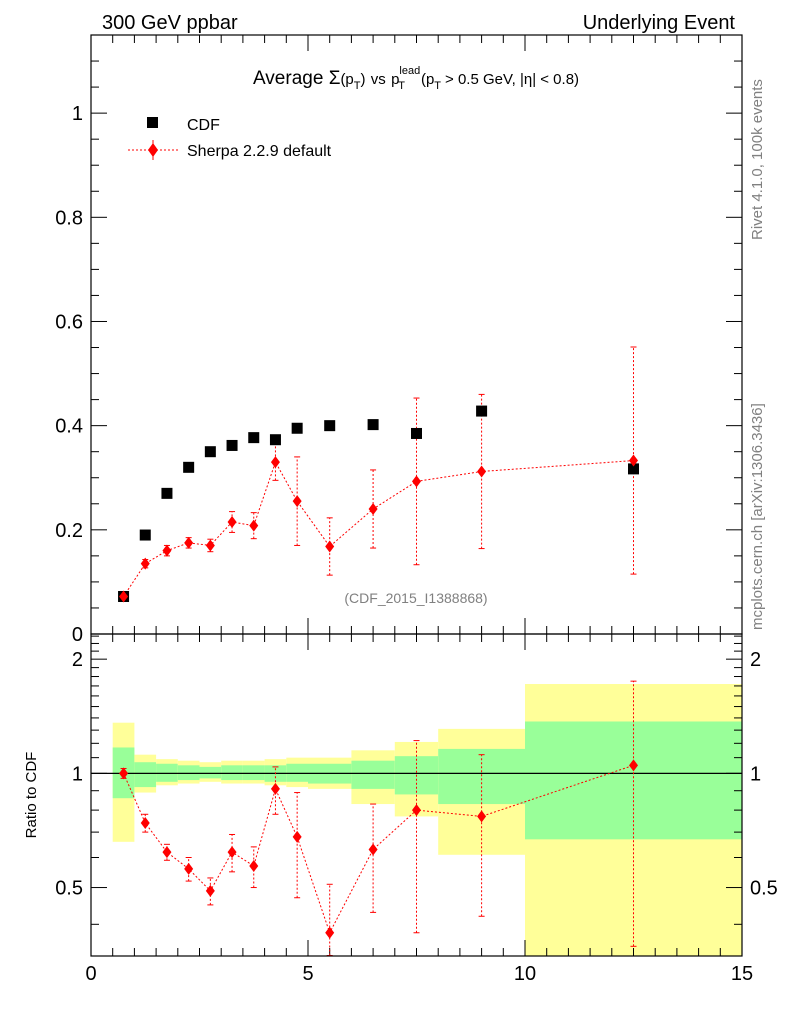 The image size is (786, 1024). What do you see at coordinates (363, 79) in the screenshot?
I see `title-pt-close: )` at bounding box center [363, 79].